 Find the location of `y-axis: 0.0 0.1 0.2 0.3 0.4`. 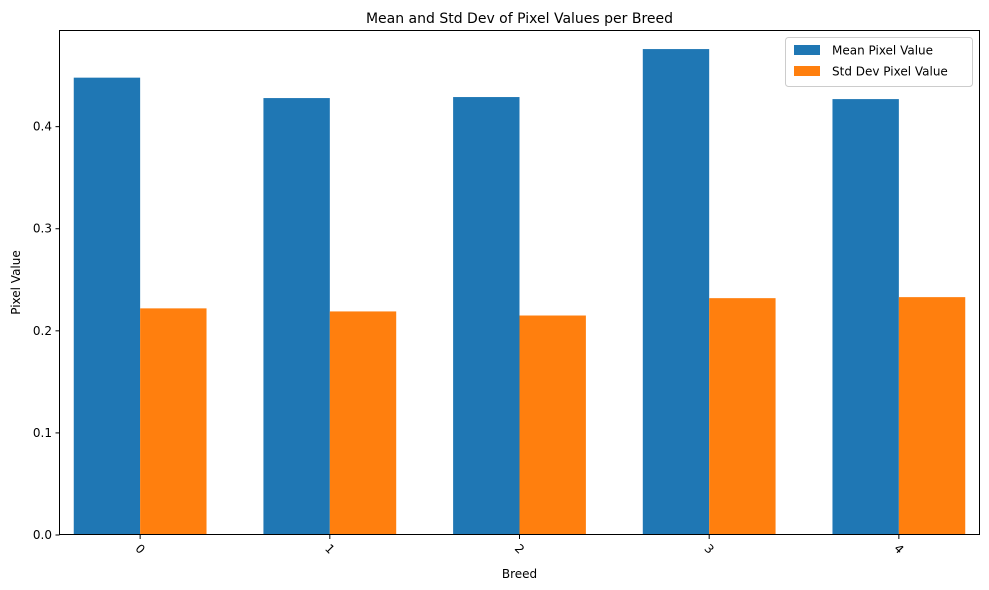

y-axis: 0.0 0.1 0.2 0.3 0.4 is located at coordinates (46, 331).